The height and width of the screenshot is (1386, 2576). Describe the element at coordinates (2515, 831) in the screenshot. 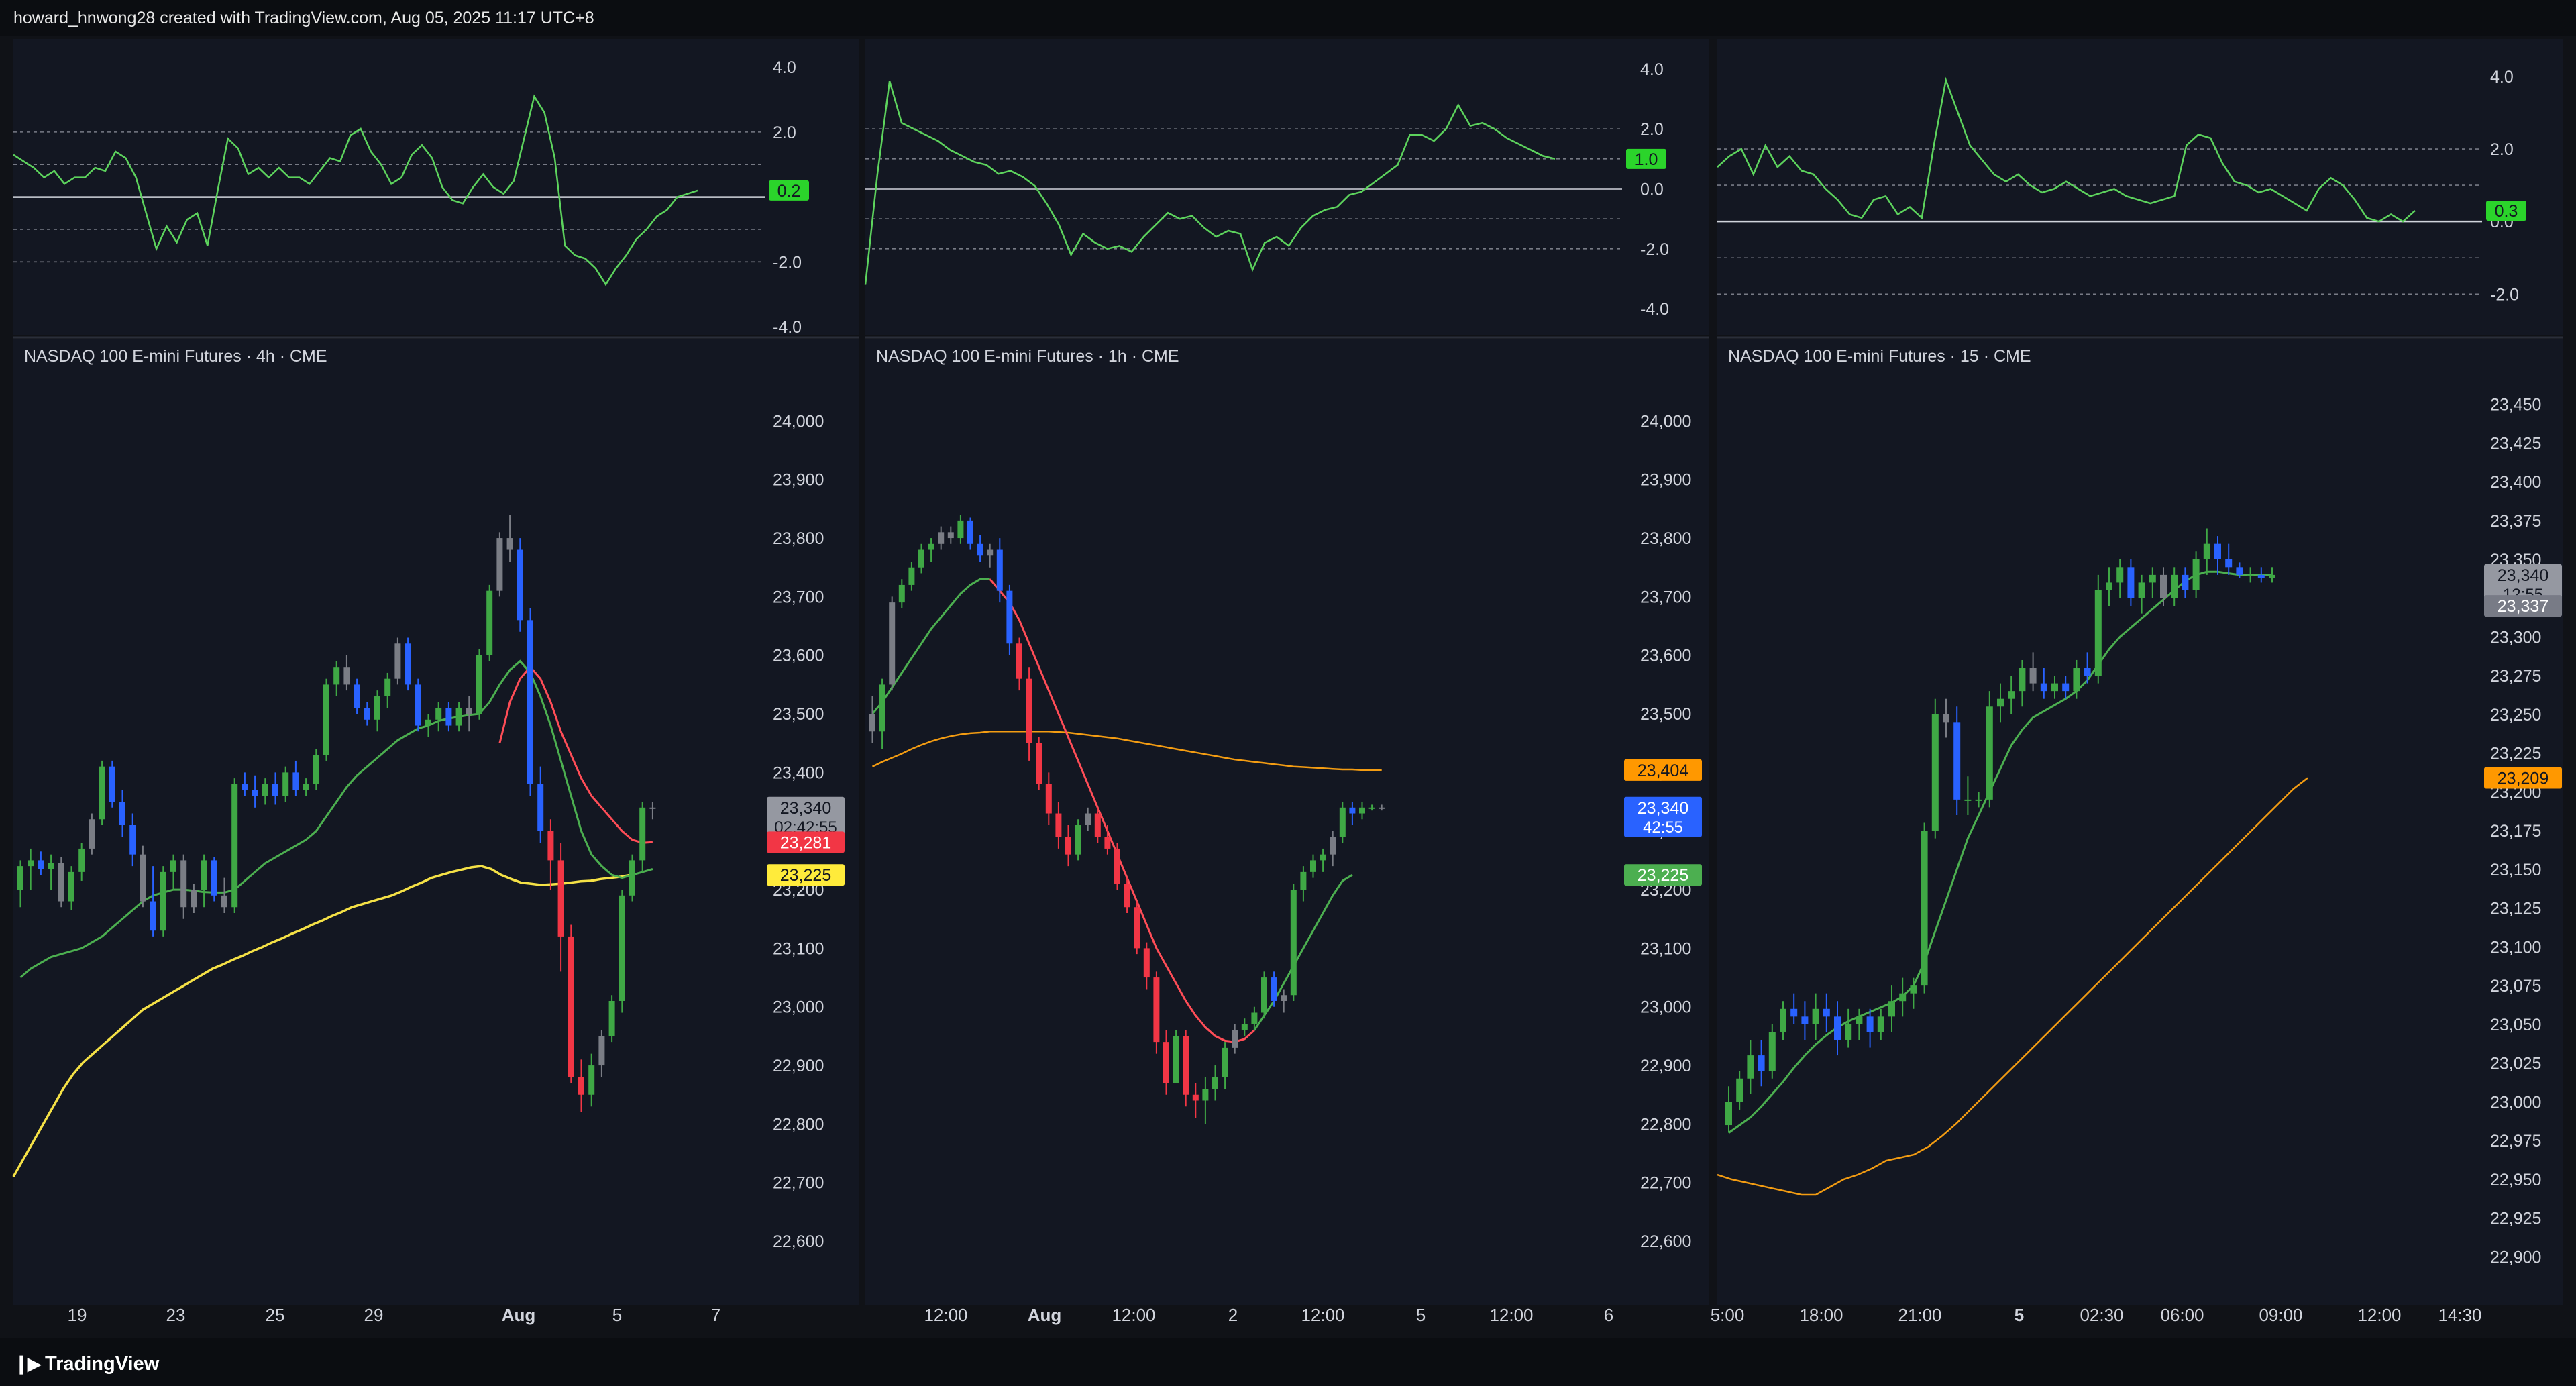

I see `price-tick-label: 23,175` at that location.